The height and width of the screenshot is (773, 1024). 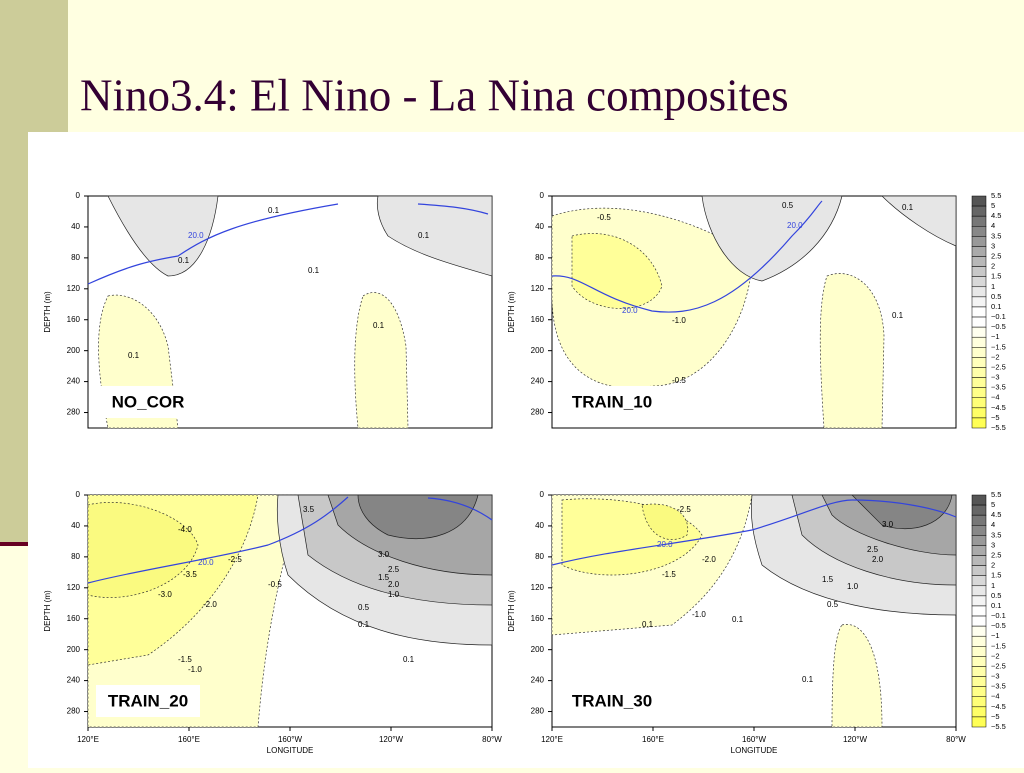 What do you see at coordinates (998, 427) in the screenshot?
I see `colorbar-label: −5.5` at bounding box center [998, 427].